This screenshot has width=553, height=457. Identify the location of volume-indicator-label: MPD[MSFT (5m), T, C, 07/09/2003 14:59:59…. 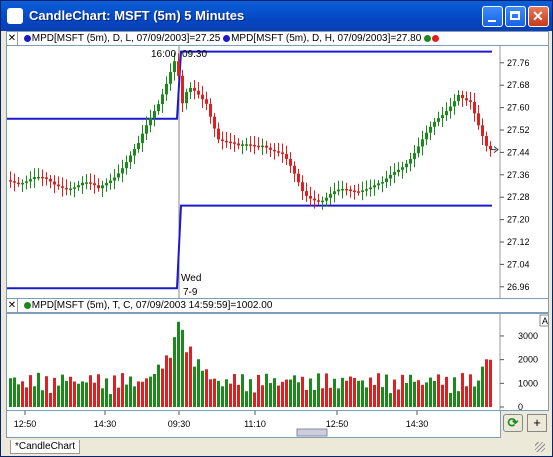
(152, 305).